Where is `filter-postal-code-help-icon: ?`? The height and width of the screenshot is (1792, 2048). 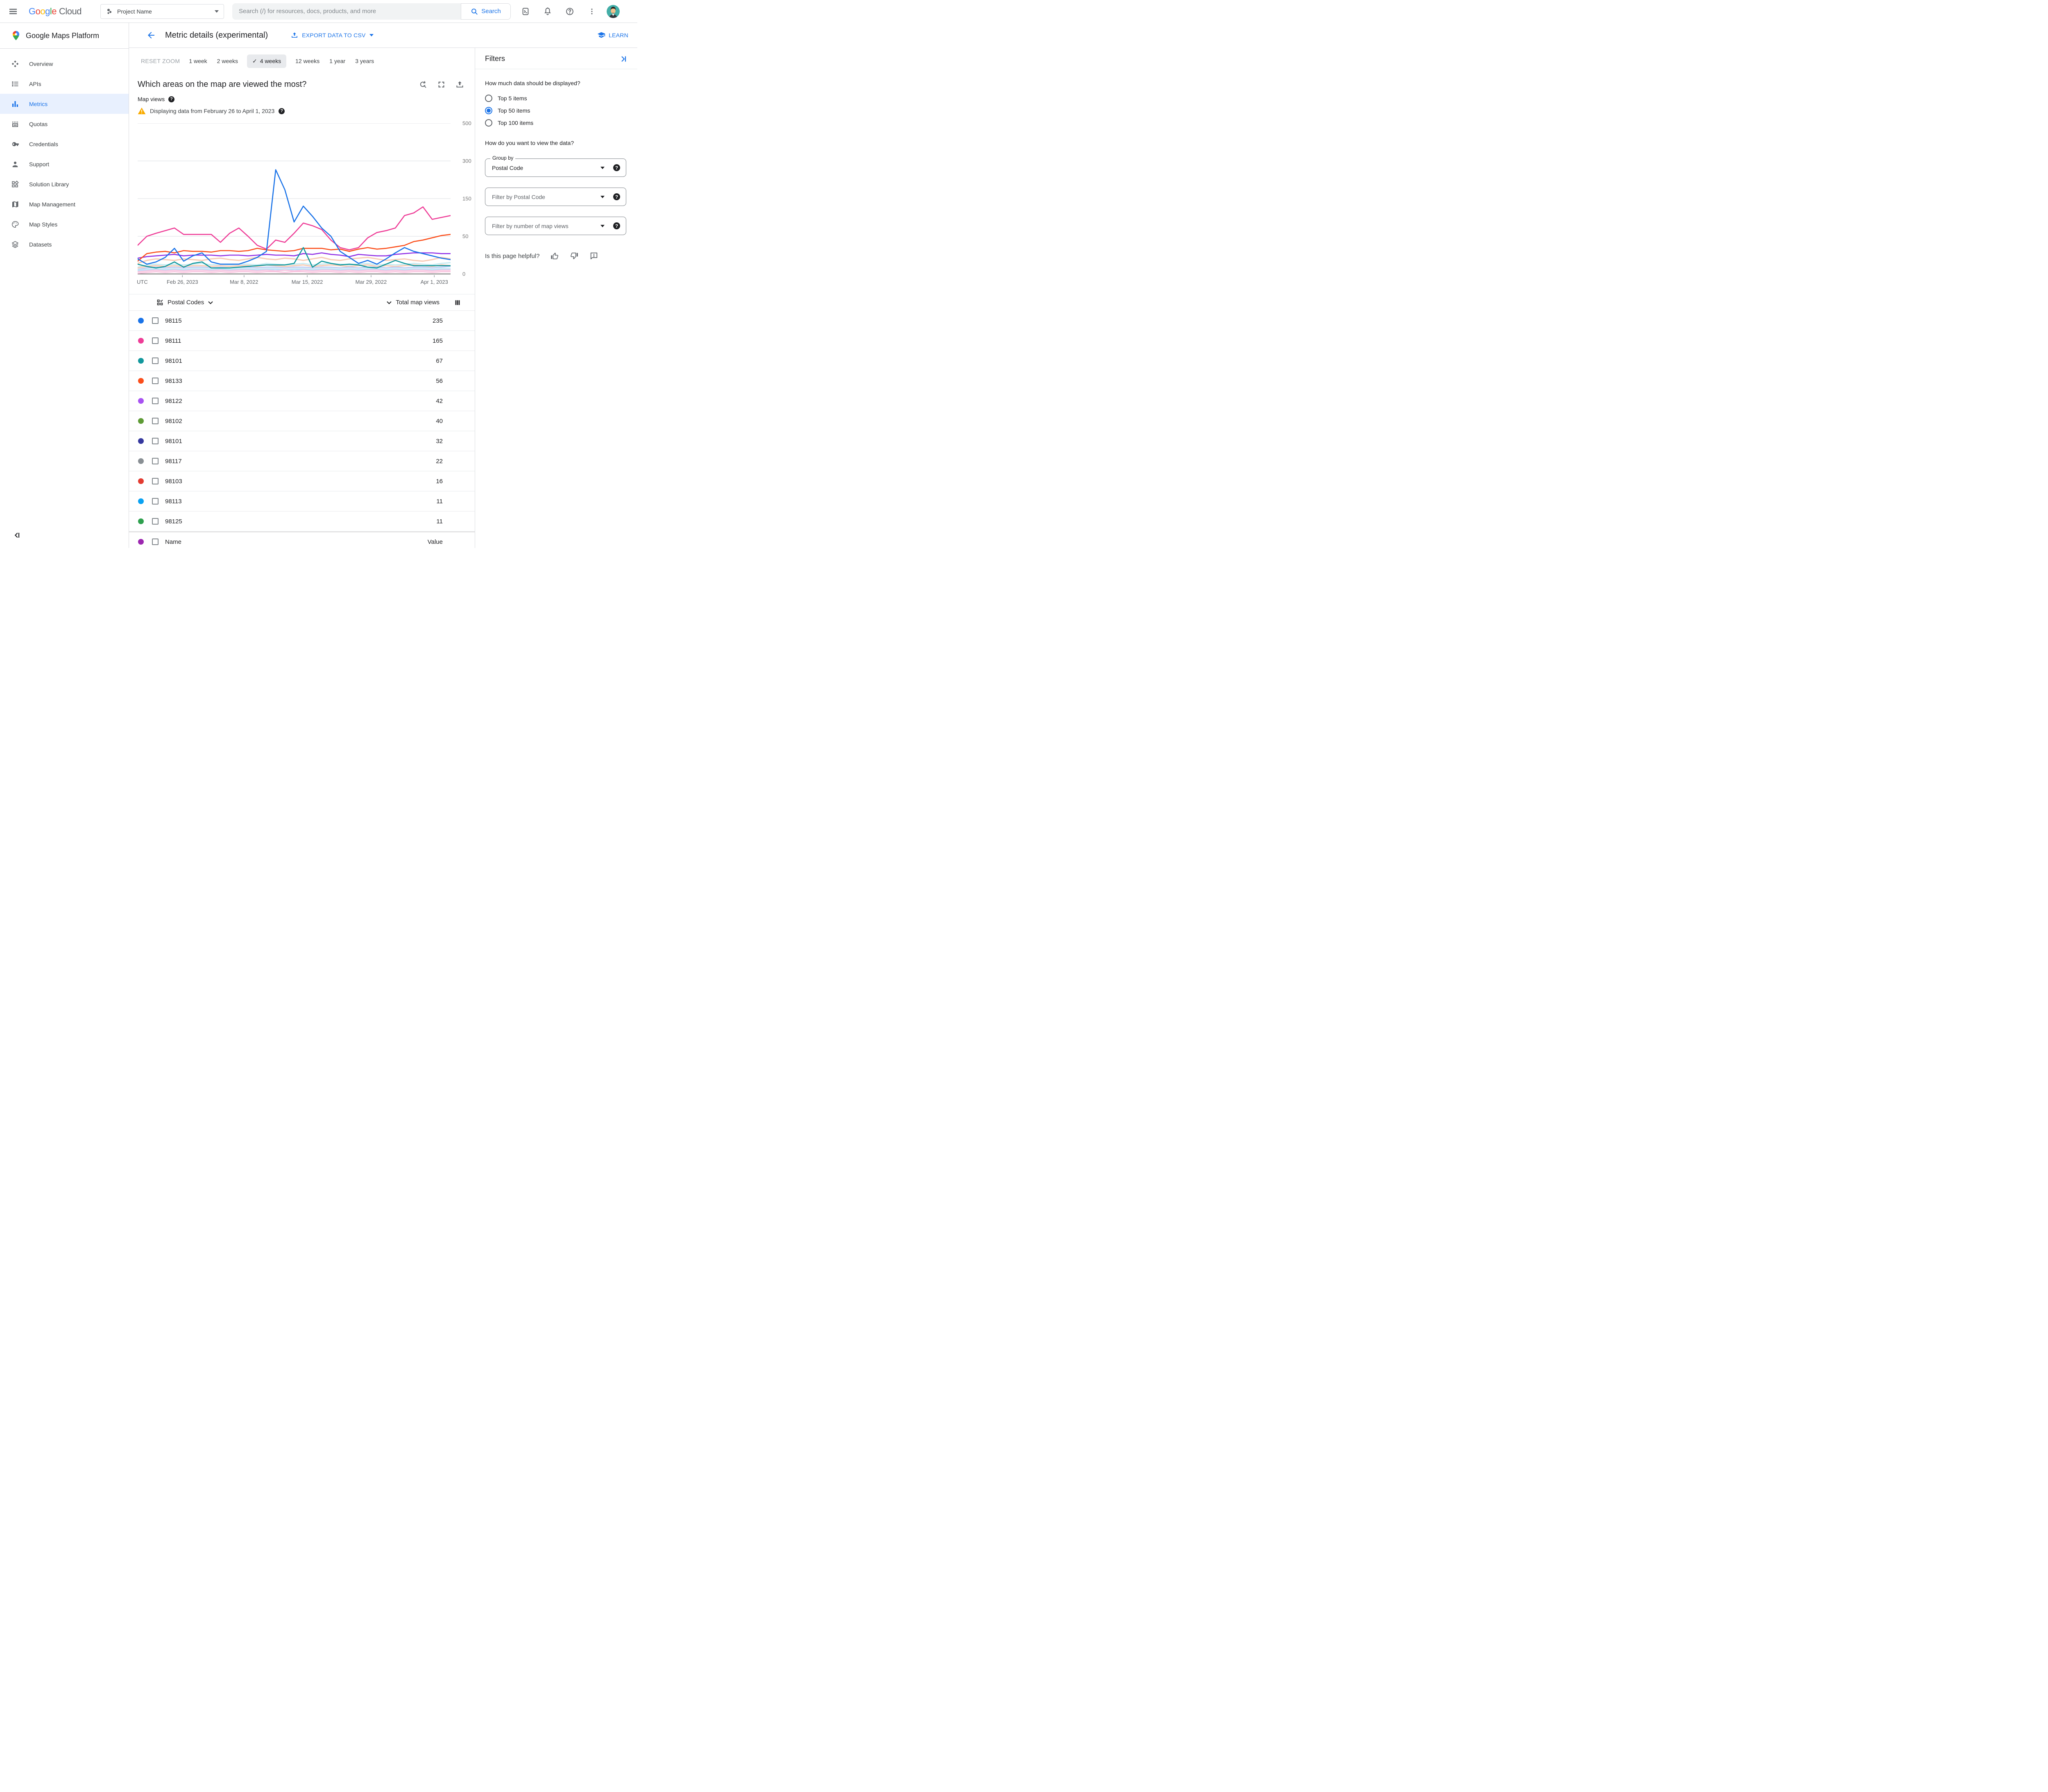 filter-postal-code-help-icon: ? is located at coordinates (616, 196).